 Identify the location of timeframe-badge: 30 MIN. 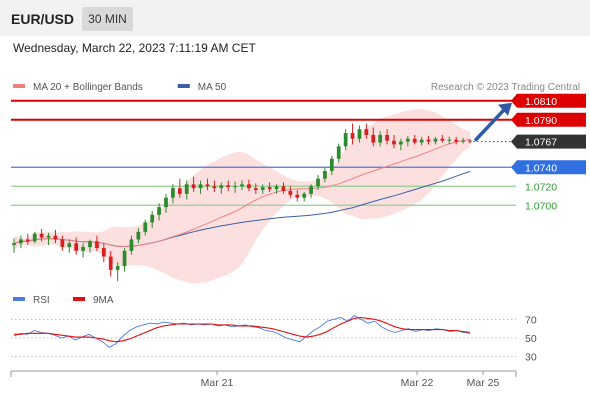
(107, 19).